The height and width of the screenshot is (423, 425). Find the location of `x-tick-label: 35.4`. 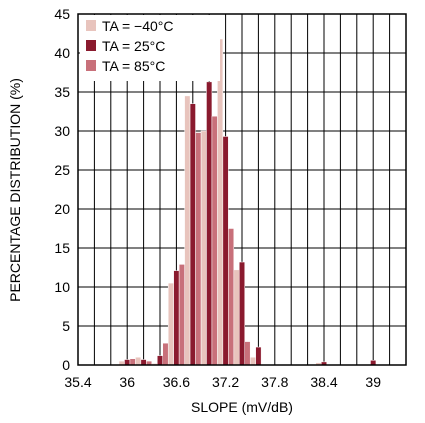

x-tick-label: 35.4 is located at coordinates (77, 382).